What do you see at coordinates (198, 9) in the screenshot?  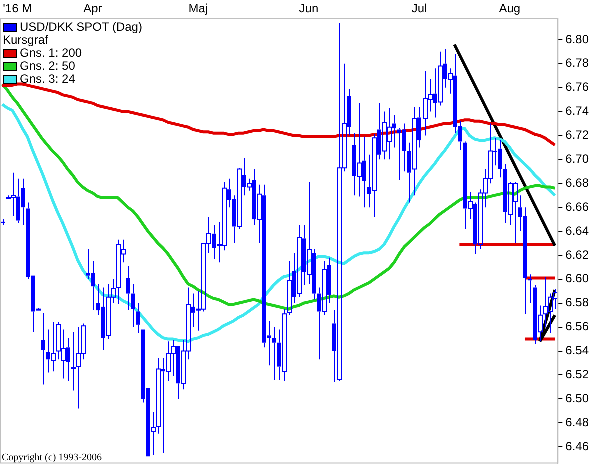 I see `x-tick-label: Maj` at bounding box center [198, 9].